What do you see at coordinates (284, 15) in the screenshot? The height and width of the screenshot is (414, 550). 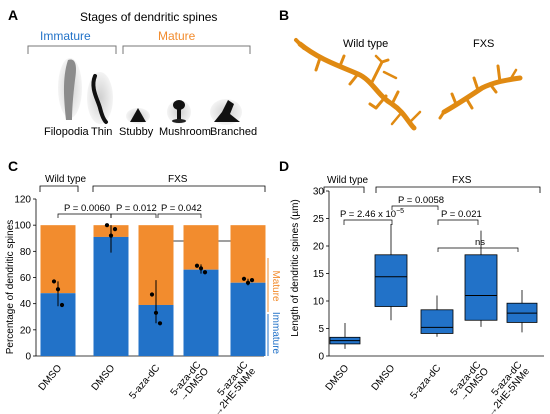 I see `panel-b-letter: B` at bounding box center [284, 15].